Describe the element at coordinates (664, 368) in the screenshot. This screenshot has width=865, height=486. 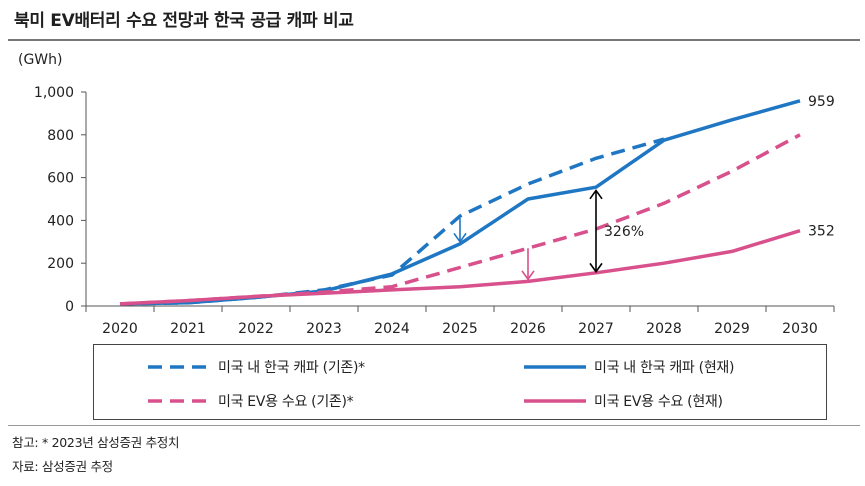
I see `legend-label: 미국 내 한국 캐파 (현재)` at that location.